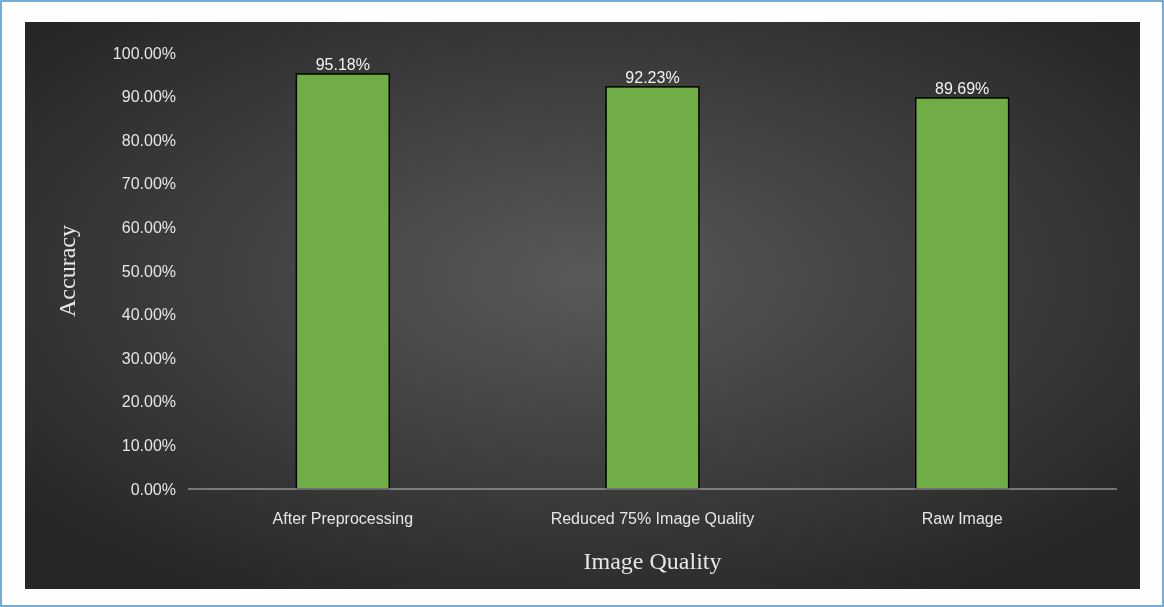 This screenshot has height=607, width=1164. What do you see at coordinates (148, 358) in the screenshot?
I see `y-tick-label: 30.00%` at bounding box center [148, 358].